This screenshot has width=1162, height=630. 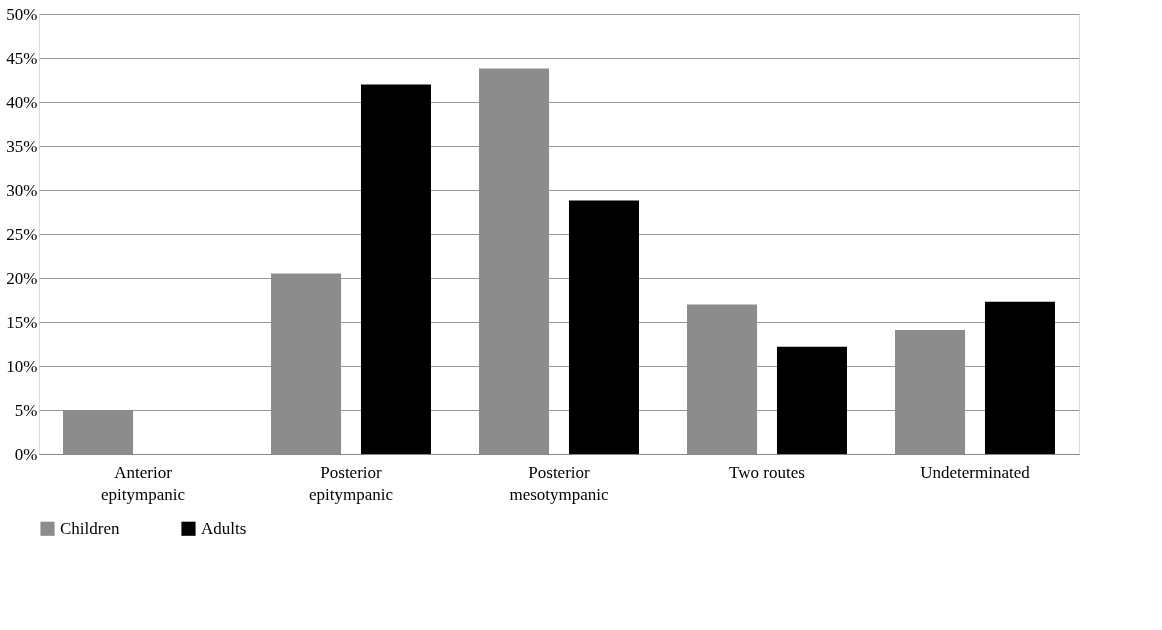 I want to click on x-tick-label: Posterior epitympanic, so click(x=351, y=483).